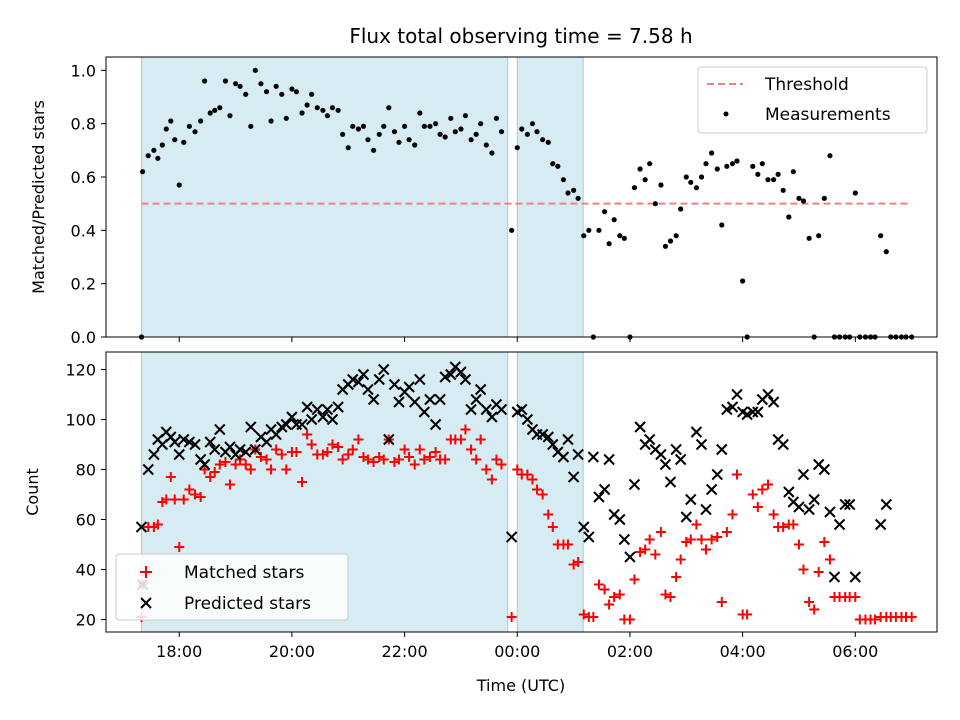 The image size is (960, 720). Describe the element at coordinates (80, 370) in the screenshot. I see `bottom-y-tick-label: 120` at that location.